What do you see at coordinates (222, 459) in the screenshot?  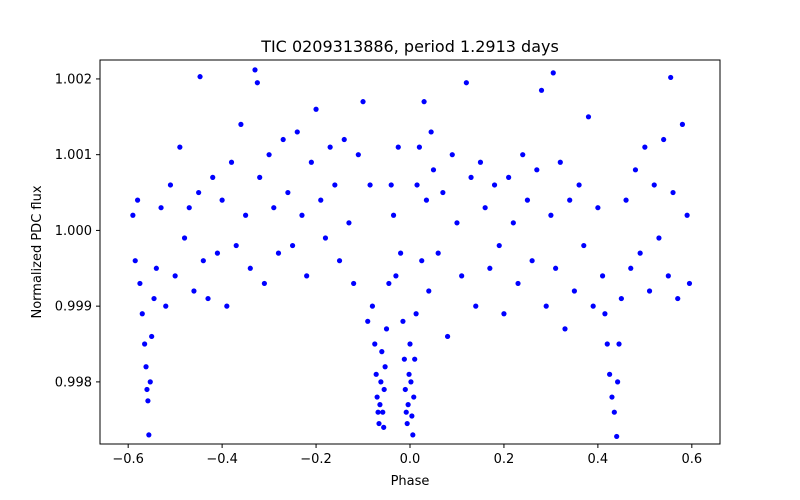 I see `x-tick-label: −0.4` at bounding box center [222, 459].